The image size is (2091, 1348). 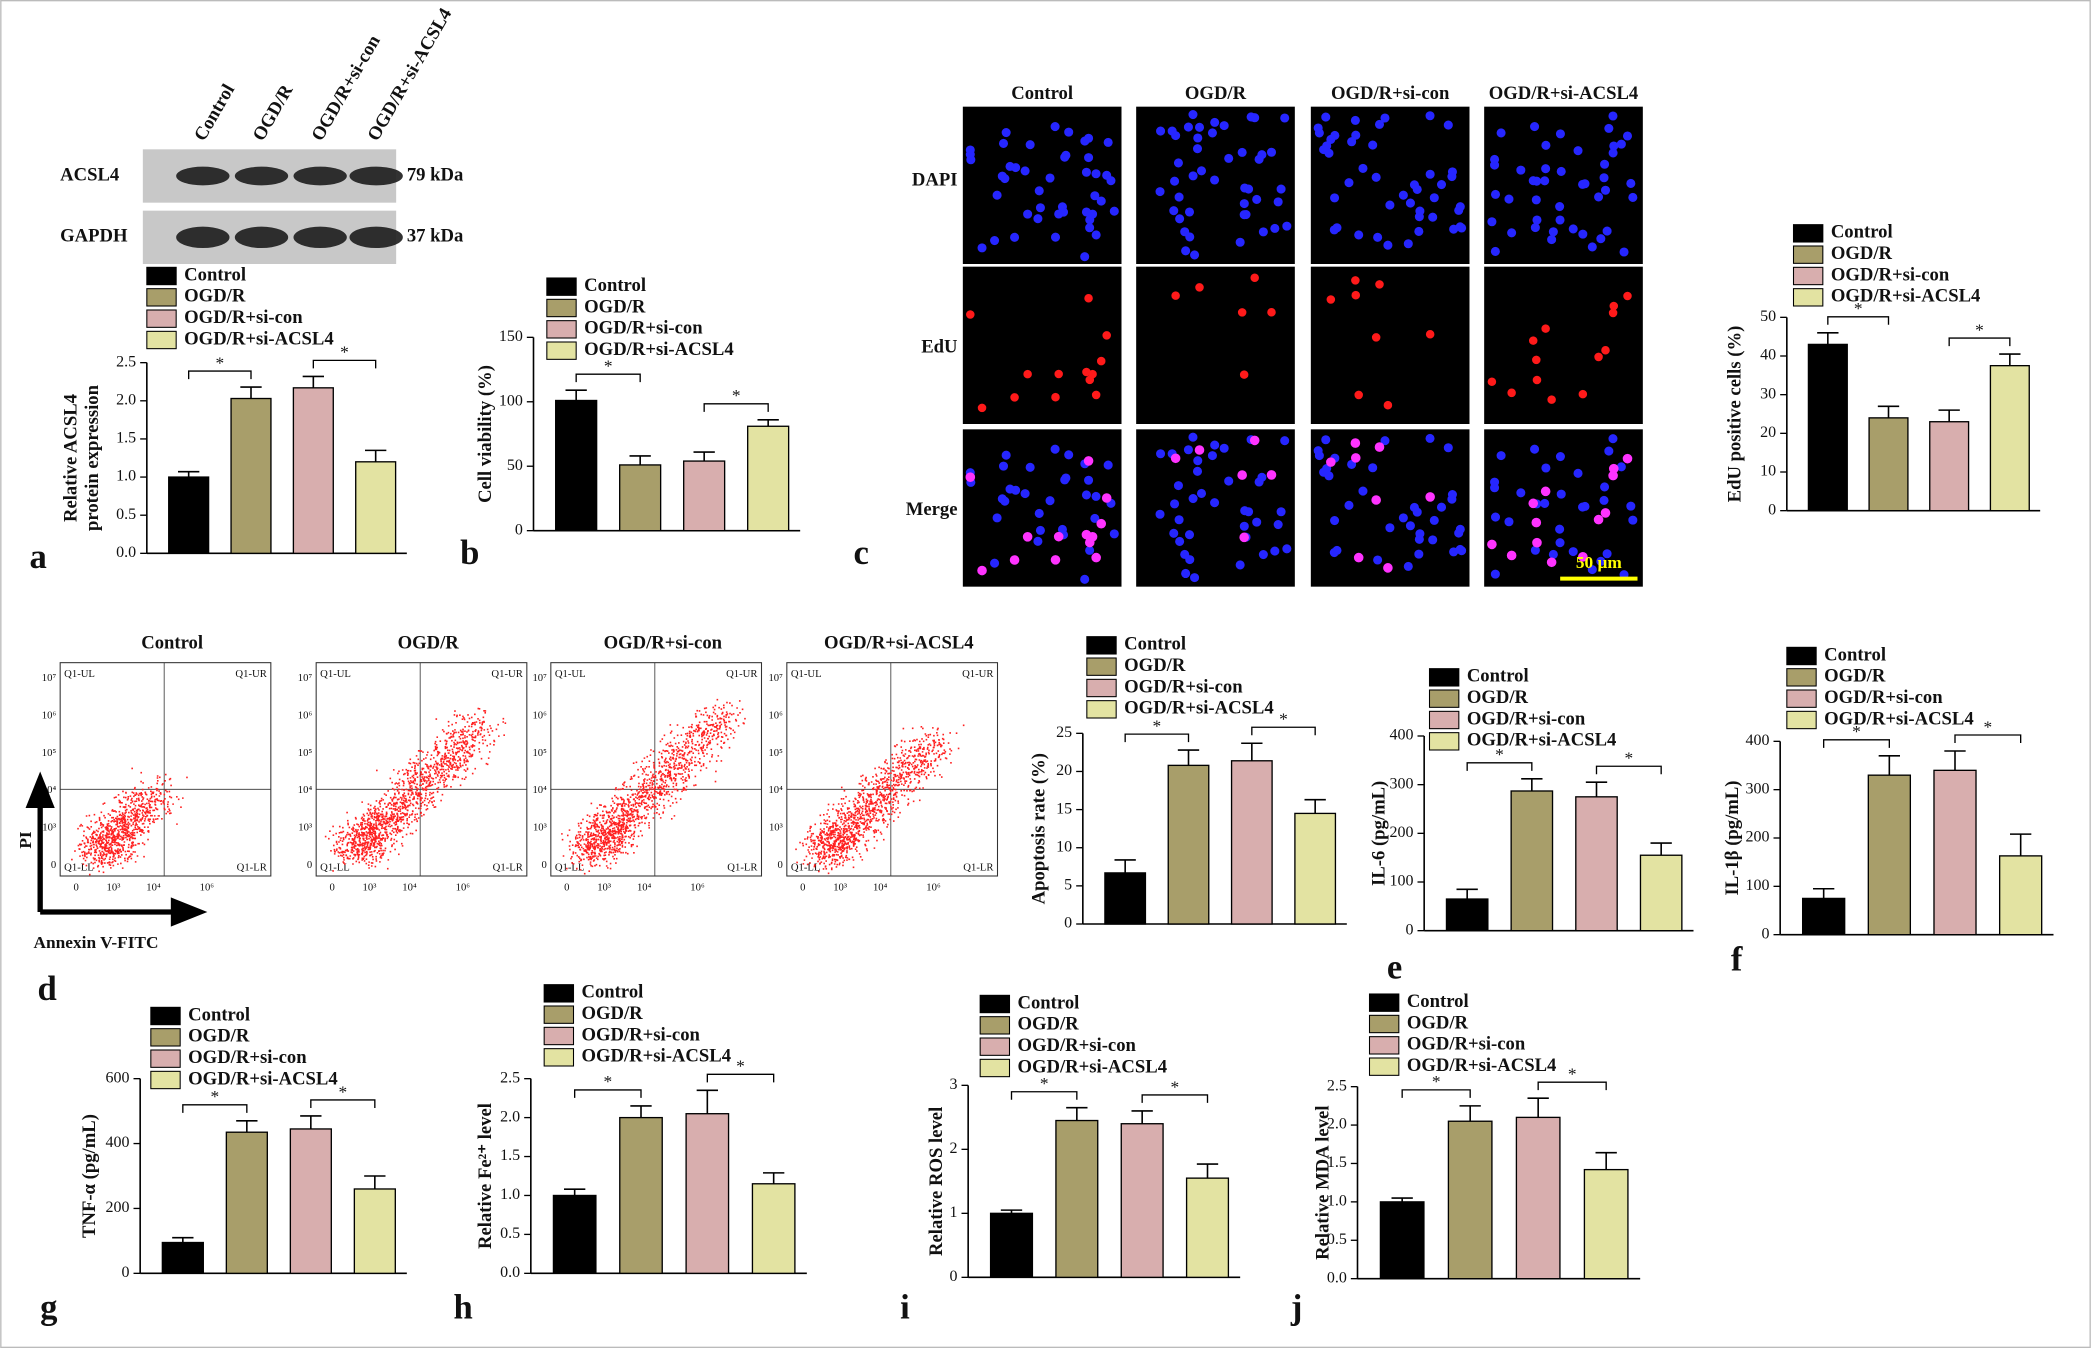 What do you see at coordinates (1732, 837) in the screenshot?
I see `y-axis-label: IL-1β (pg/mL)` at bounding box center [1732, 837].